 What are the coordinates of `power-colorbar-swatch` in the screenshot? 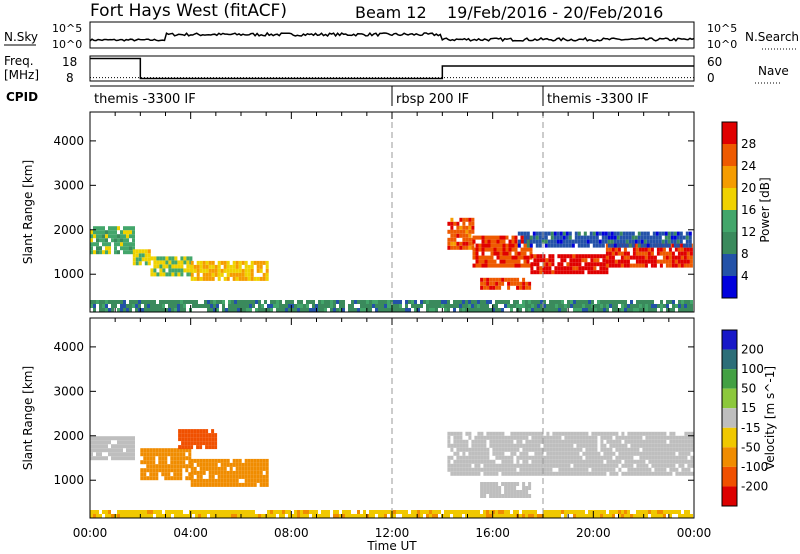 It's located at (729, 133).